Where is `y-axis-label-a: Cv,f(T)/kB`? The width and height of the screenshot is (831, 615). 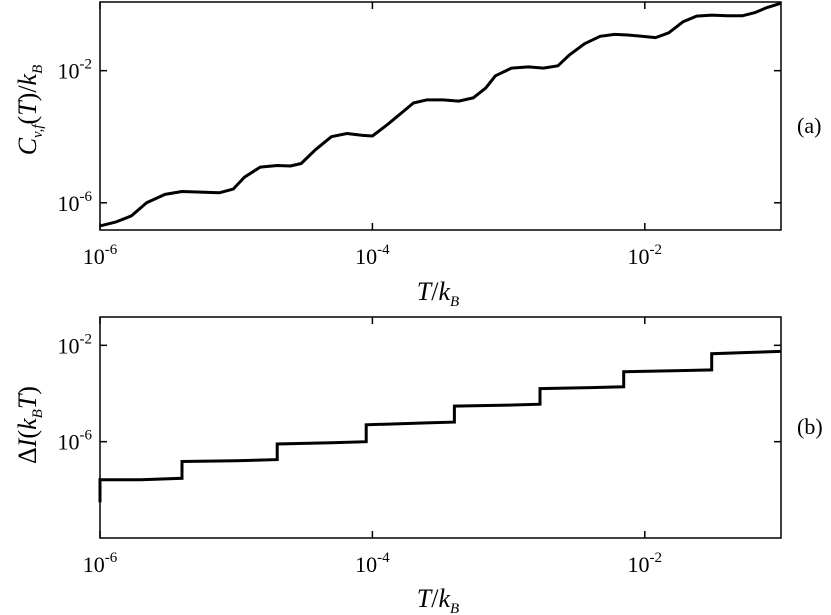
y-axis-label-a: Cv,f(T)/kB is located at coordinates (29, 110).